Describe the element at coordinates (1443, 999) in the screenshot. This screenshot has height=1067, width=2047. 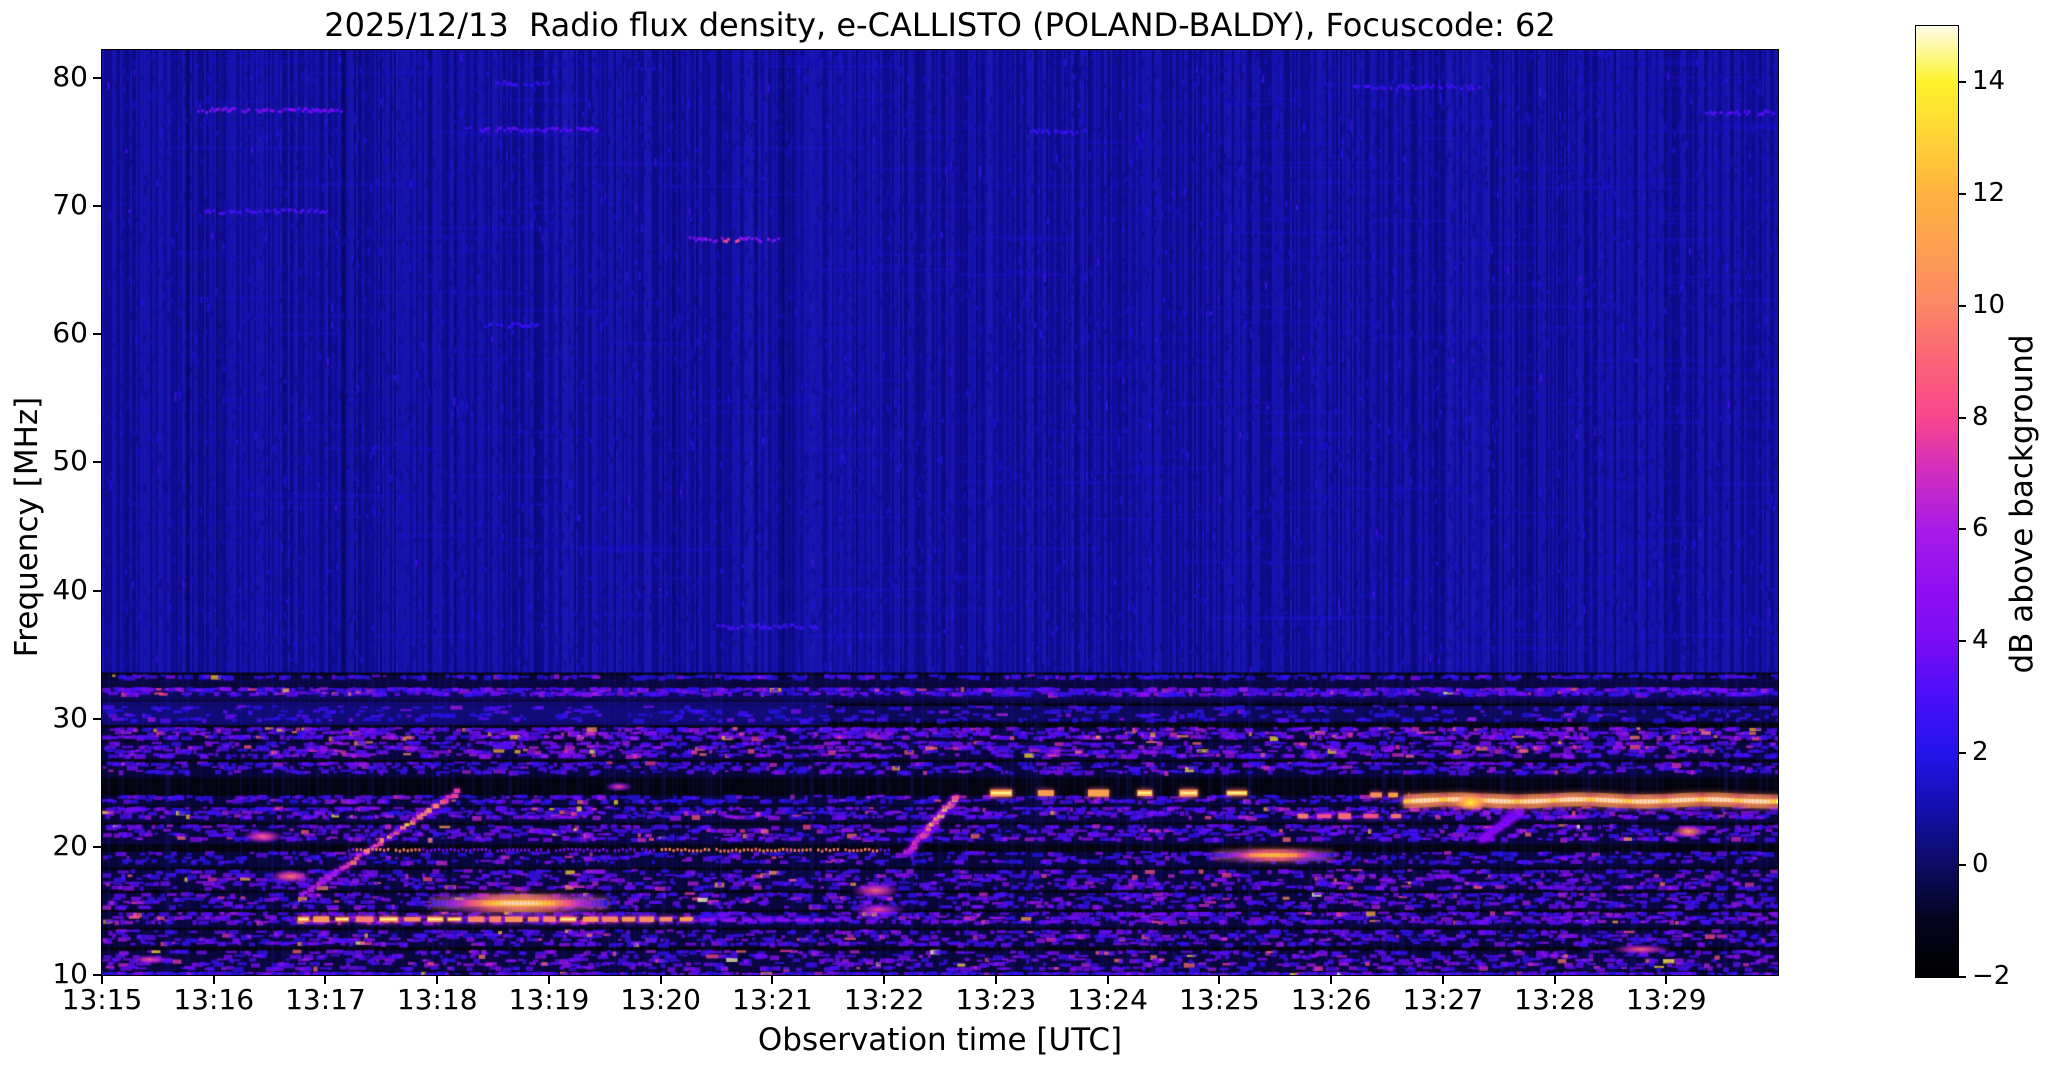
I see `x-tick-label: 13:27` at that location.